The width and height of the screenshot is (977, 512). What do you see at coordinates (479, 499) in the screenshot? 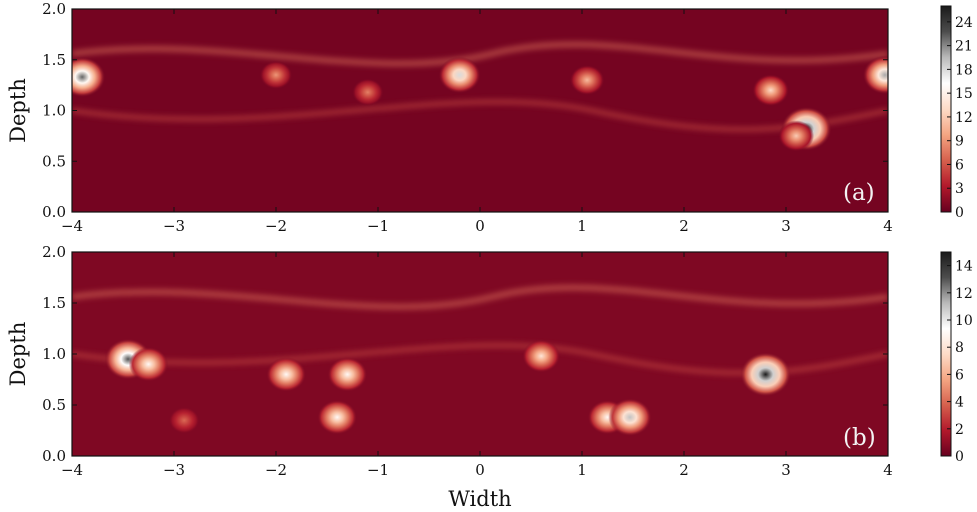
I see `x-axis-label: Width` at bounding box center [479, 499].